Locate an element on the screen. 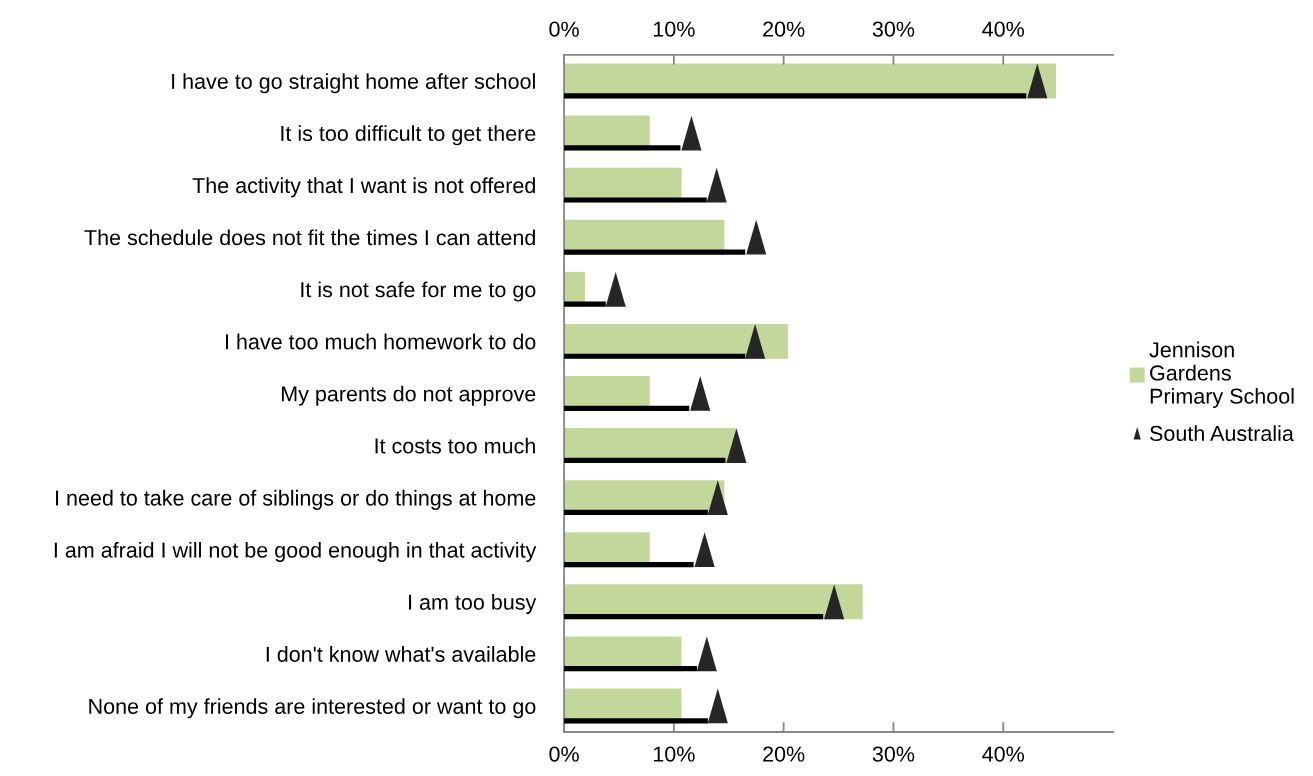 This screenshot has width=1313, height=776. y-tick-label: I am afraid I will not be good enough in that activity is located at coordinates (295, 551).